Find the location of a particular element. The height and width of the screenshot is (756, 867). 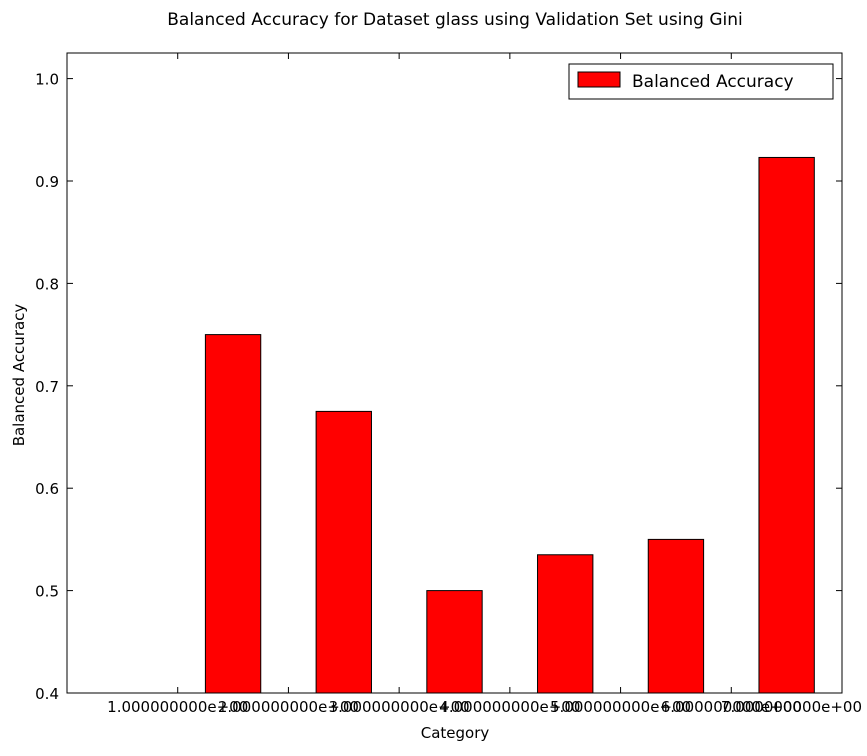

y-tick-label: 0.4 is located at coordinates (47, 694).